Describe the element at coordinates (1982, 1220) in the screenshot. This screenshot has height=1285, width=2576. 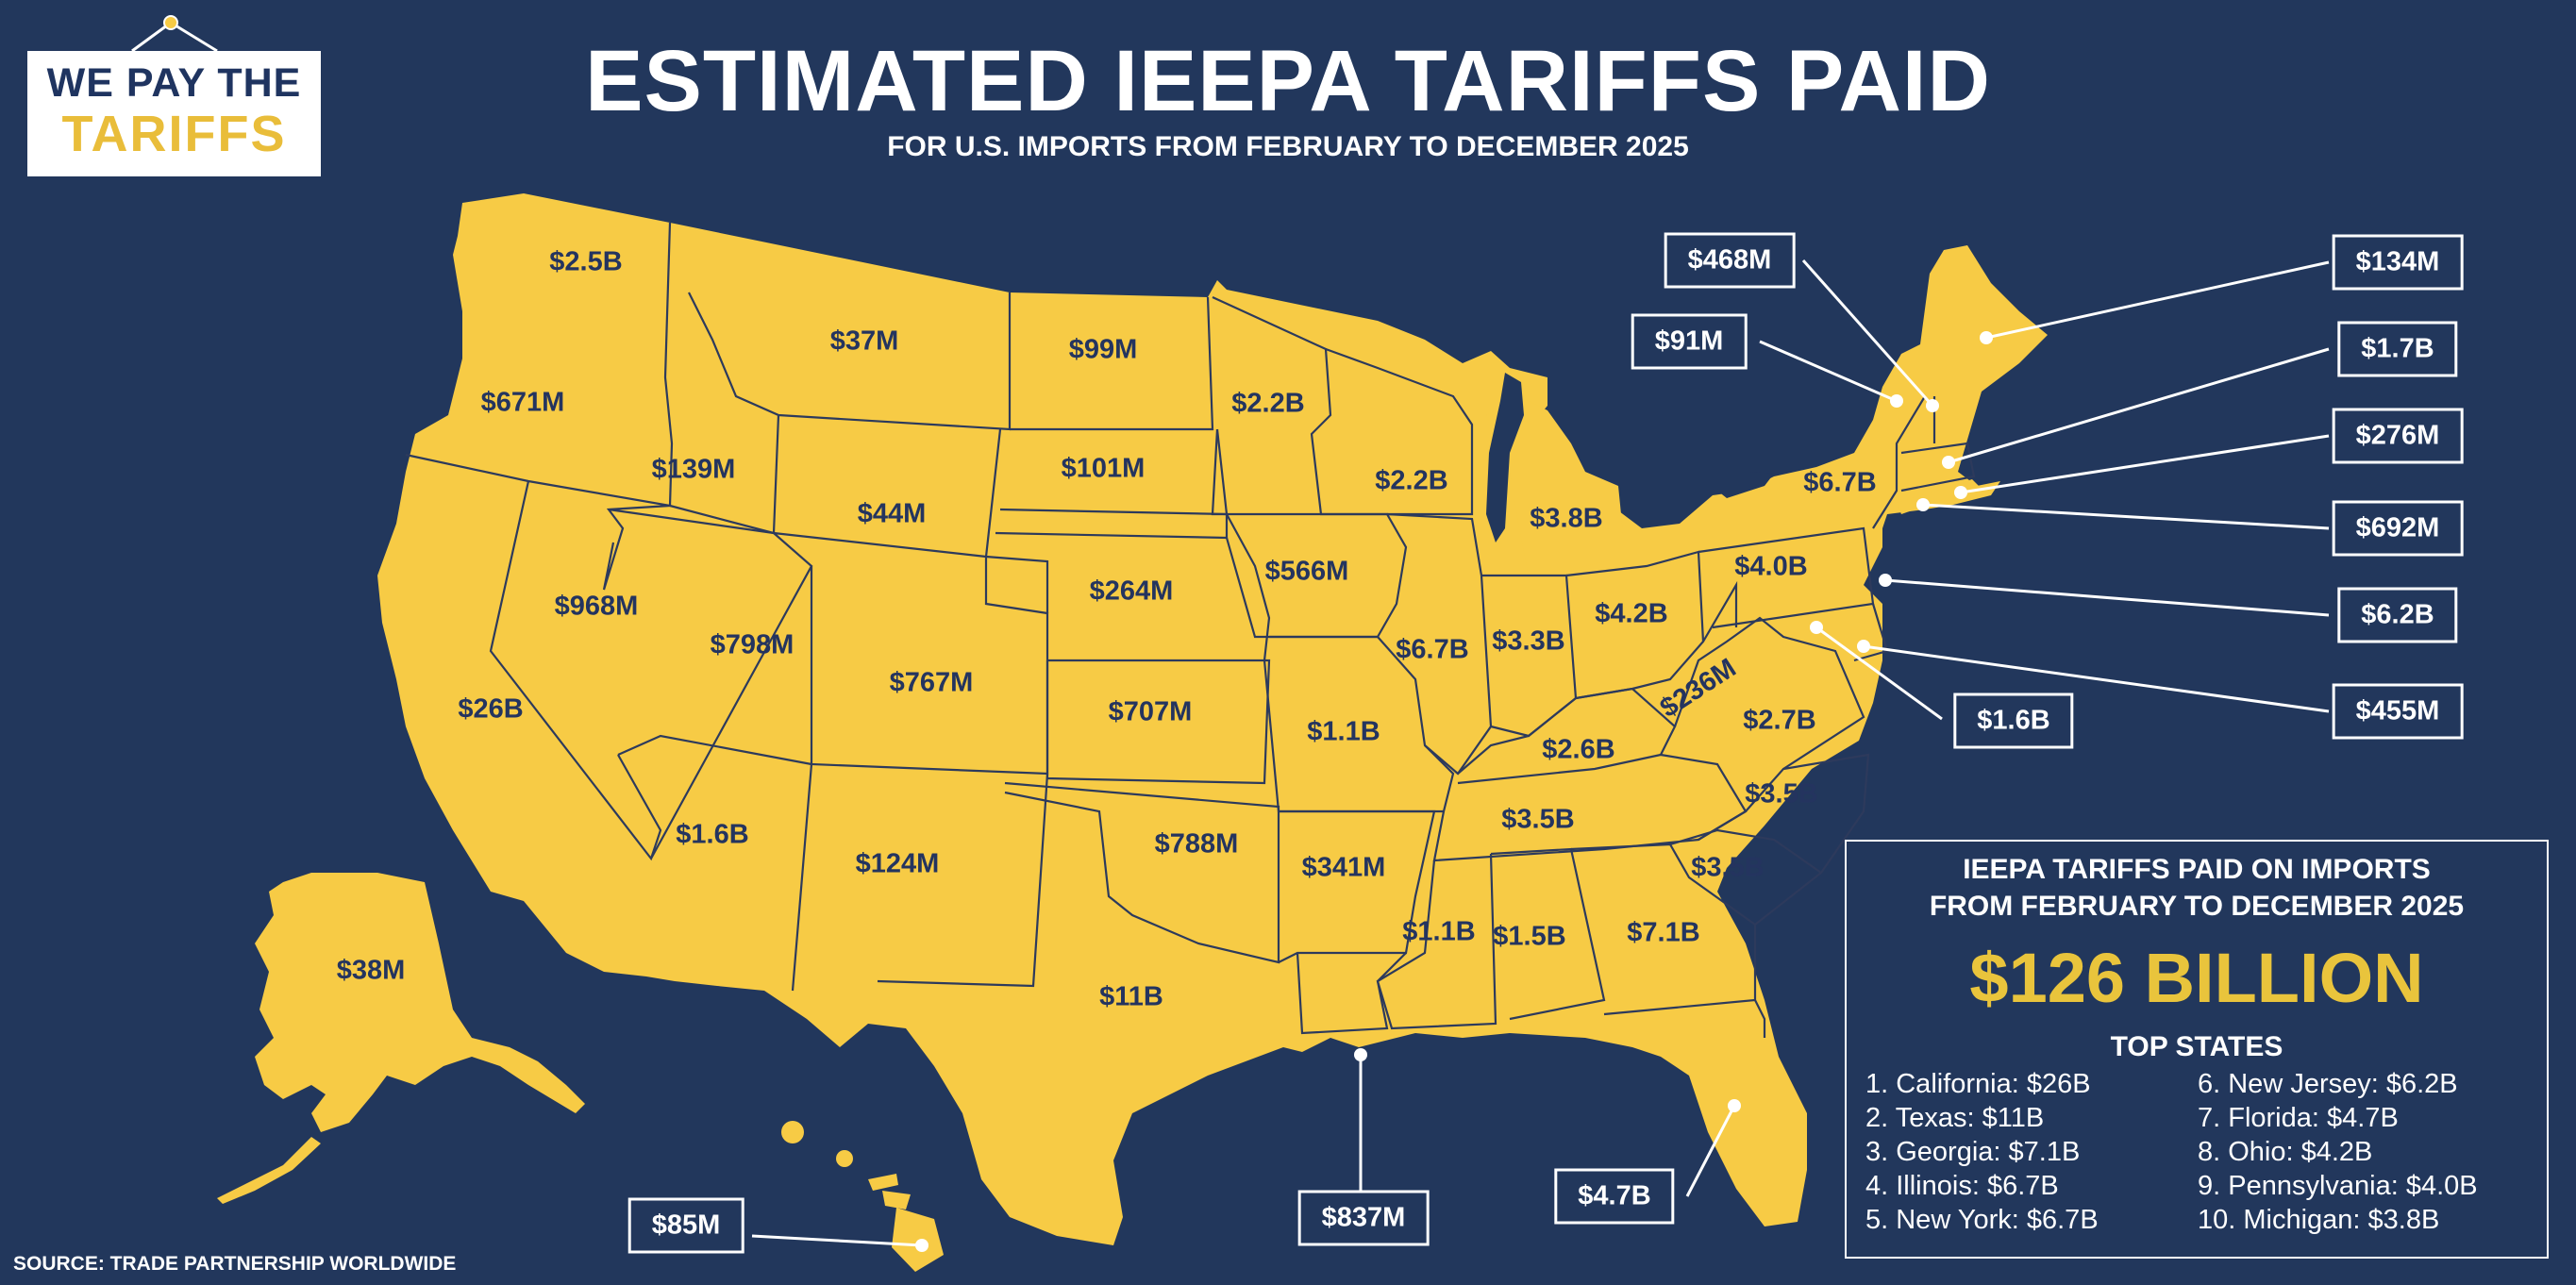
I see `top-state-item: 5. New York: $6.7B` at that location.